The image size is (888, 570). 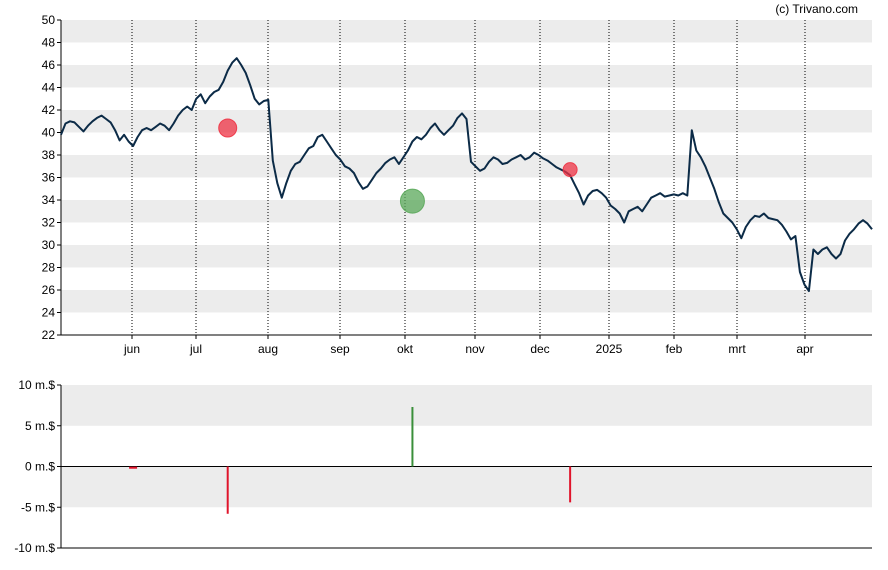 What do you see at coordinates (49, 43) in the screenshot?
I see `price-tick-label: 48` at bounding box center [49, 43].